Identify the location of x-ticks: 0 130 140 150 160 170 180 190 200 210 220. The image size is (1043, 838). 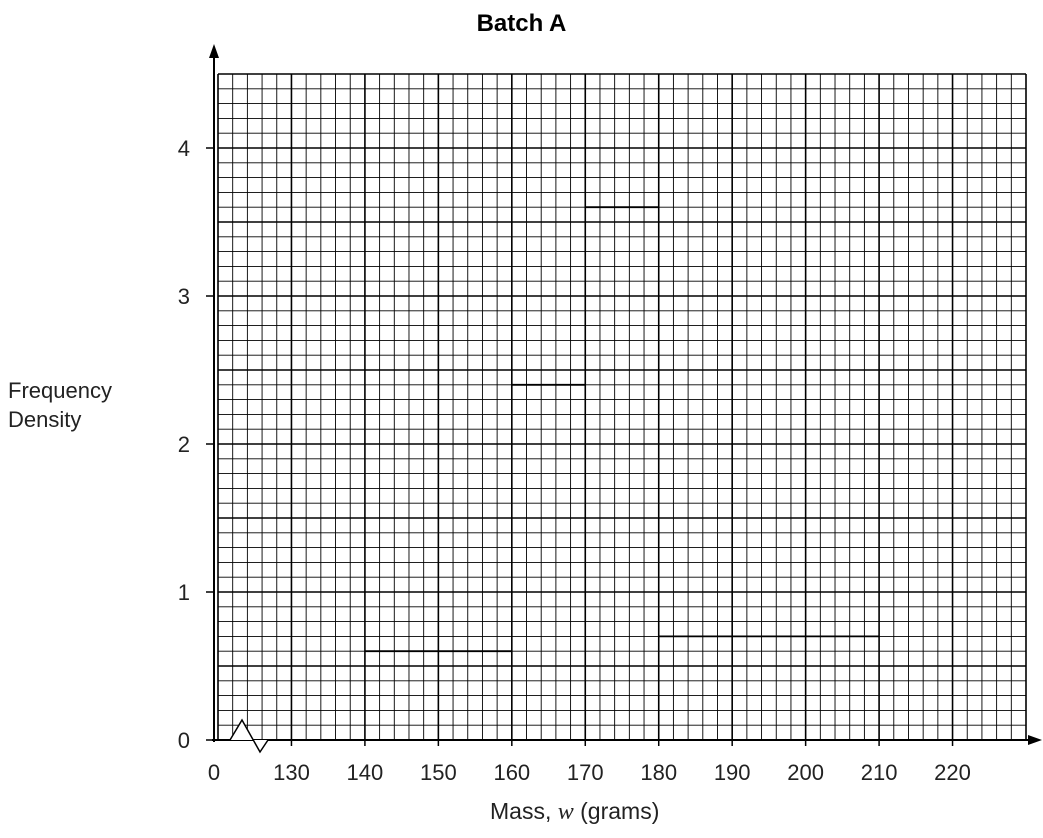
(589, 762).